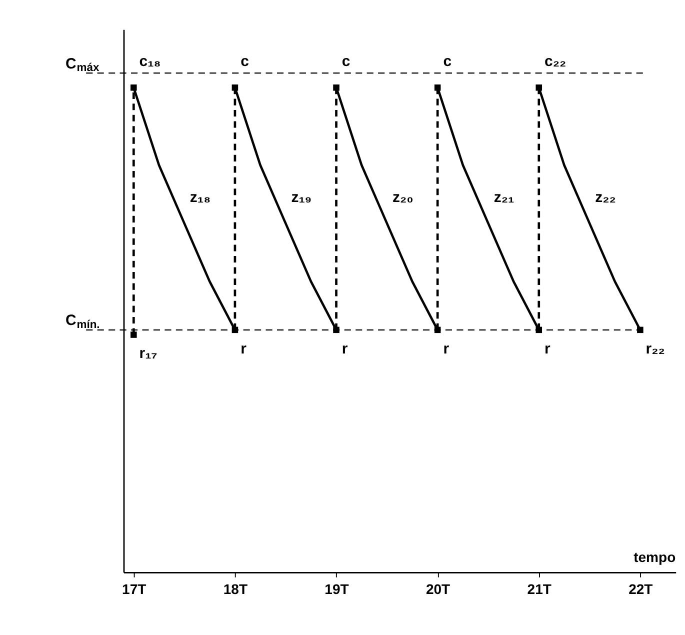 This screenshot has height=635, width=685. Describe the element at coordinates (539, 589) in the screenshot. I see `x-tick-label: 21T` at that location.